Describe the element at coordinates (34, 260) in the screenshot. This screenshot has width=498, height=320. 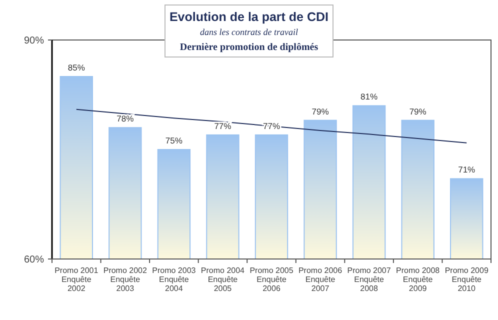
I see `y-tick-label: 60%` at that location.